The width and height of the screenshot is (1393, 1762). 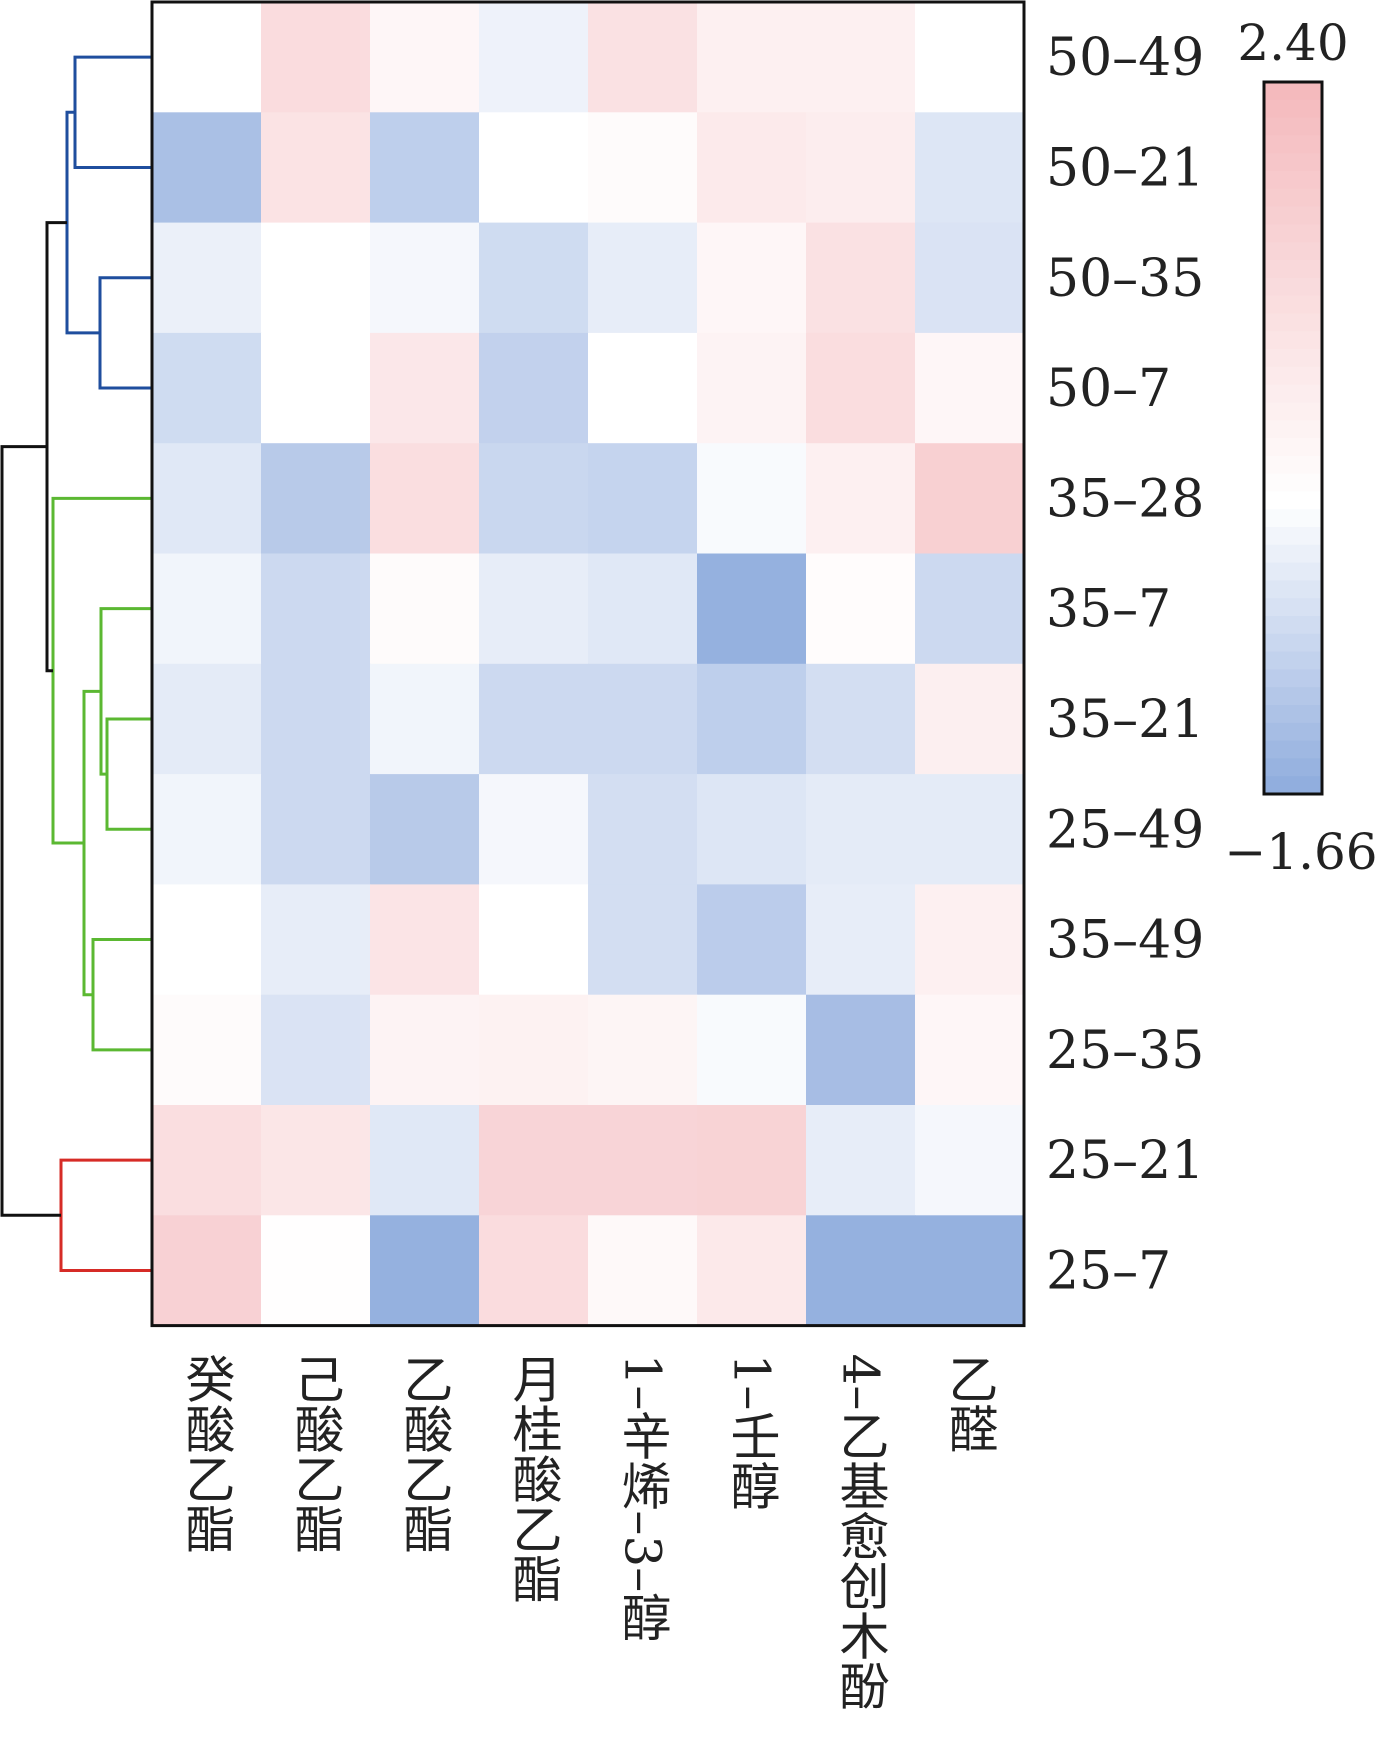 I want to click on row-label: 50–49, so click(x=1125, y=58).